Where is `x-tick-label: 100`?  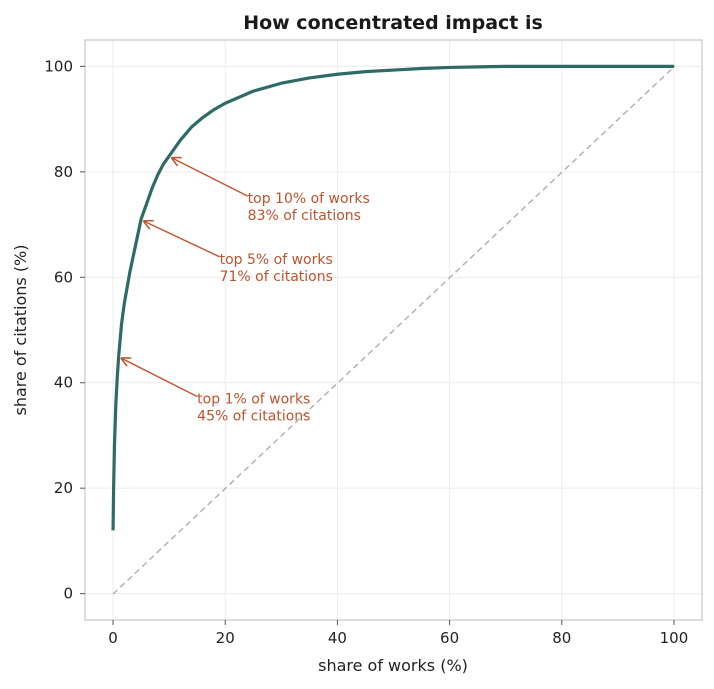 x-tick-label: 100 is located at coordinates (674, 638).